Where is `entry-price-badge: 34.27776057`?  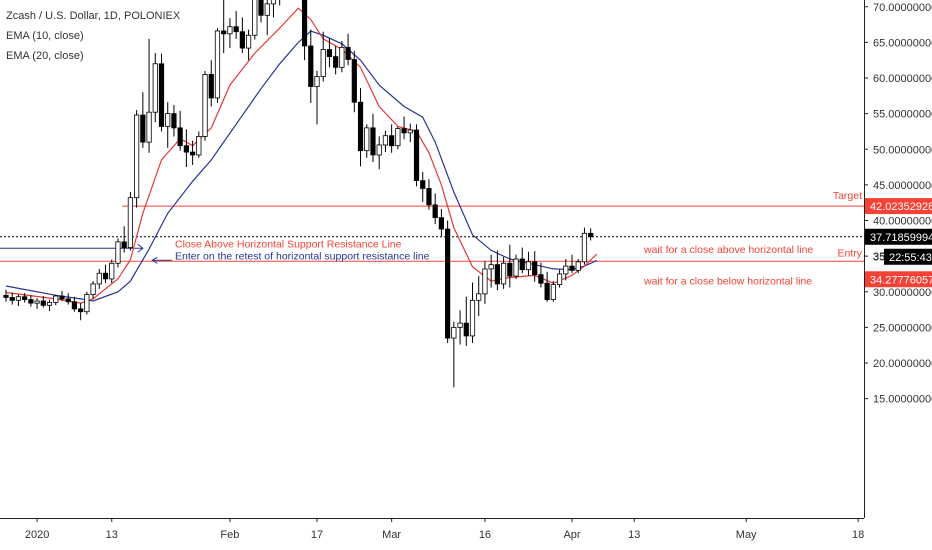 entry-price-badge: 34.27776057 is located at coordinates (898, 279).